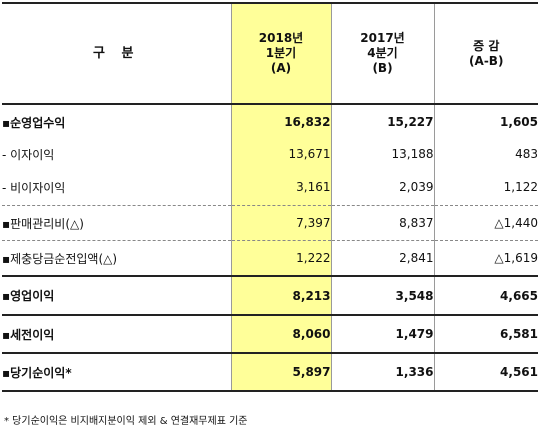  I want to click on row-label: ▪영업이익, so click(116, 295).